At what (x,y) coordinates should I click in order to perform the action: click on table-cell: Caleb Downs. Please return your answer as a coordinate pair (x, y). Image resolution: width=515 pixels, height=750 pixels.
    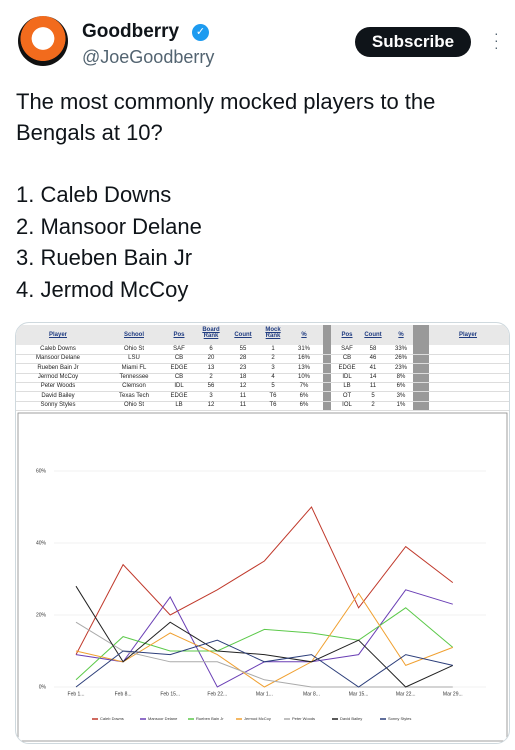
    Looking at the image, I should click on (58, 349).